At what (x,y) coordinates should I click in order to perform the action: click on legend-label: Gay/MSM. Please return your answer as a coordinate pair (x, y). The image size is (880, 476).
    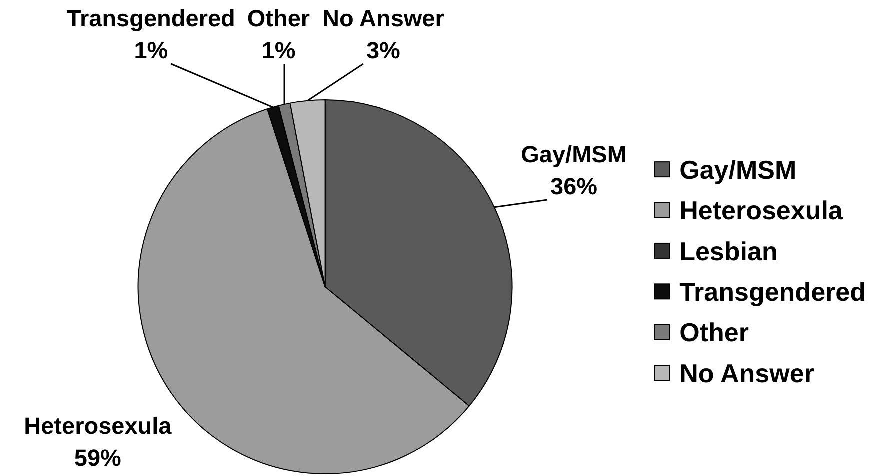
    Looking at the image, I should click on (738, 169).